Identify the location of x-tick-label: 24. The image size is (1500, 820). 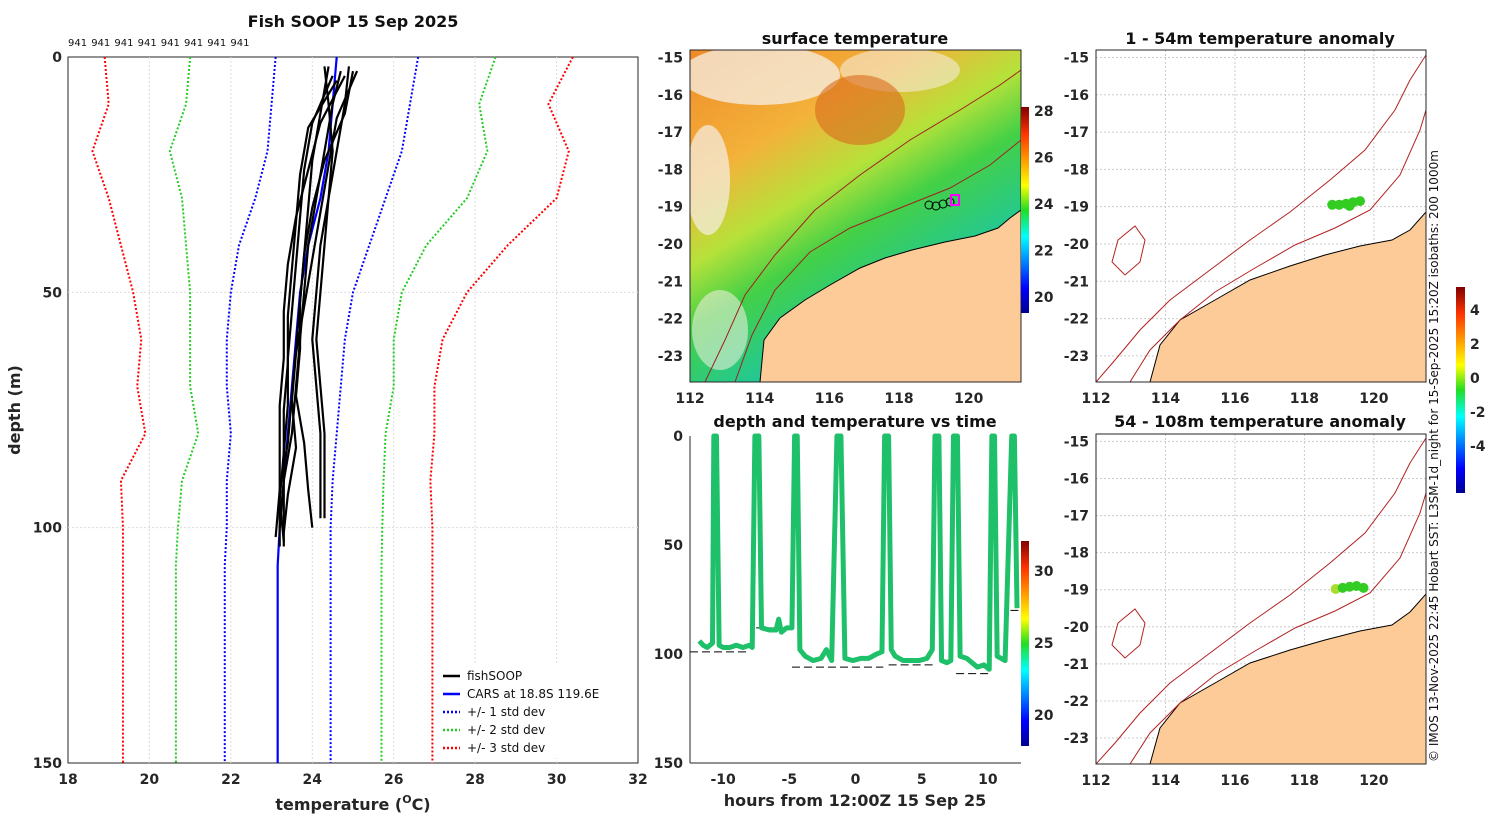
(313, 780).